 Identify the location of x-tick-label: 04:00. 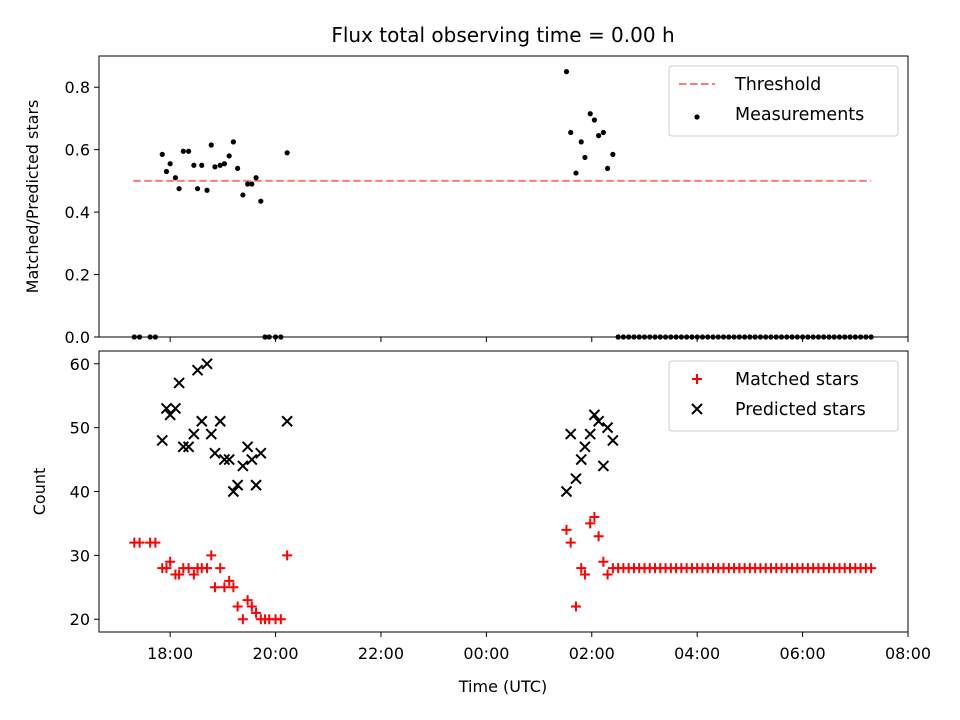
(697, 653).